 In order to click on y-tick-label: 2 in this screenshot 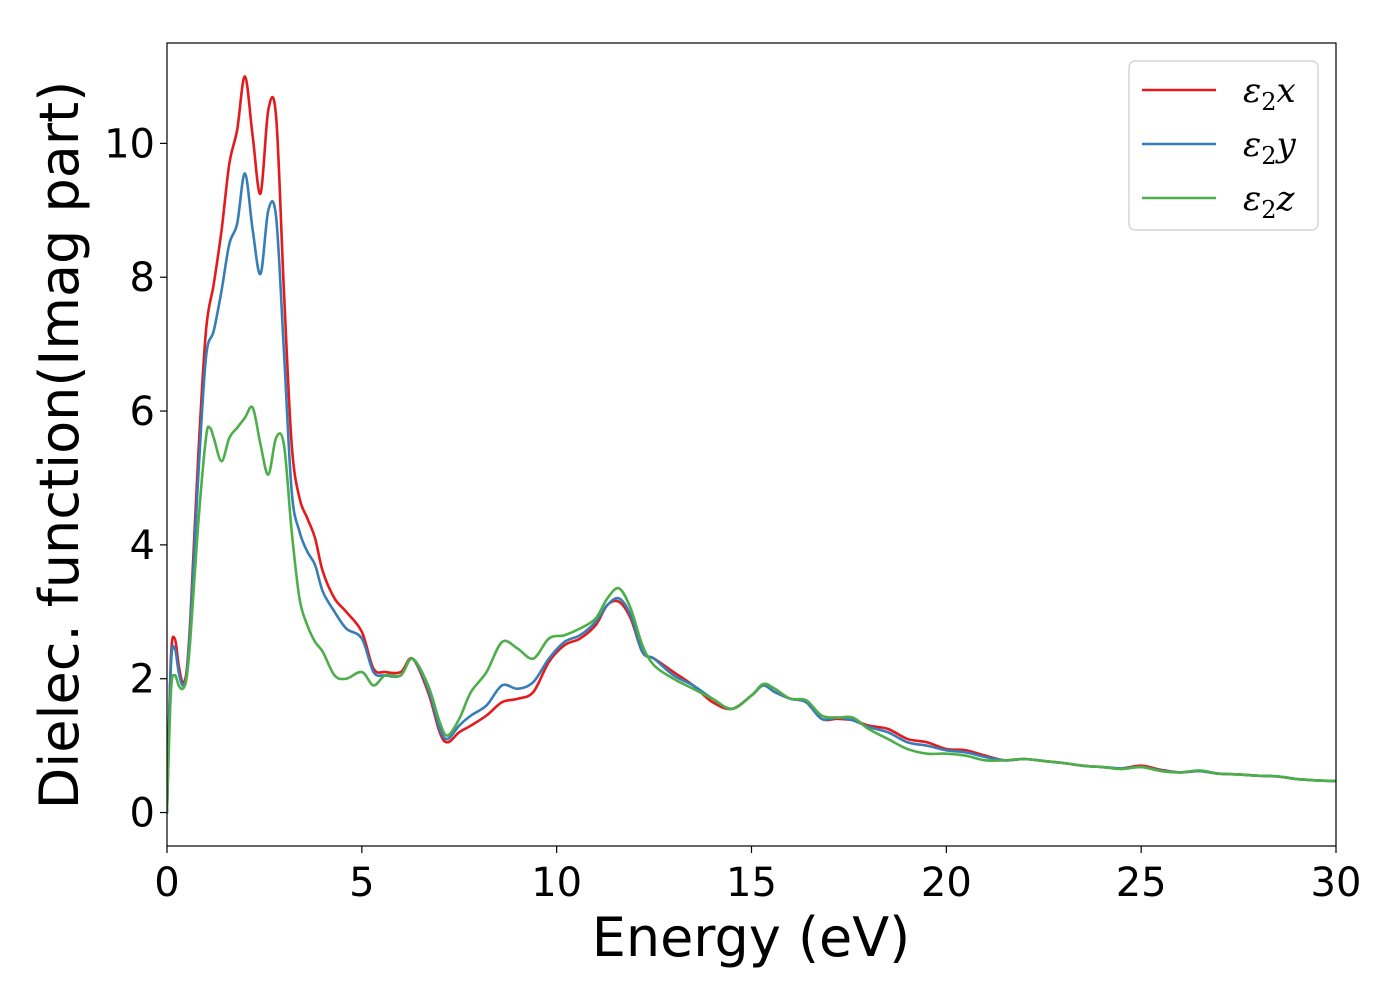, I will do `click(142, 680)`.